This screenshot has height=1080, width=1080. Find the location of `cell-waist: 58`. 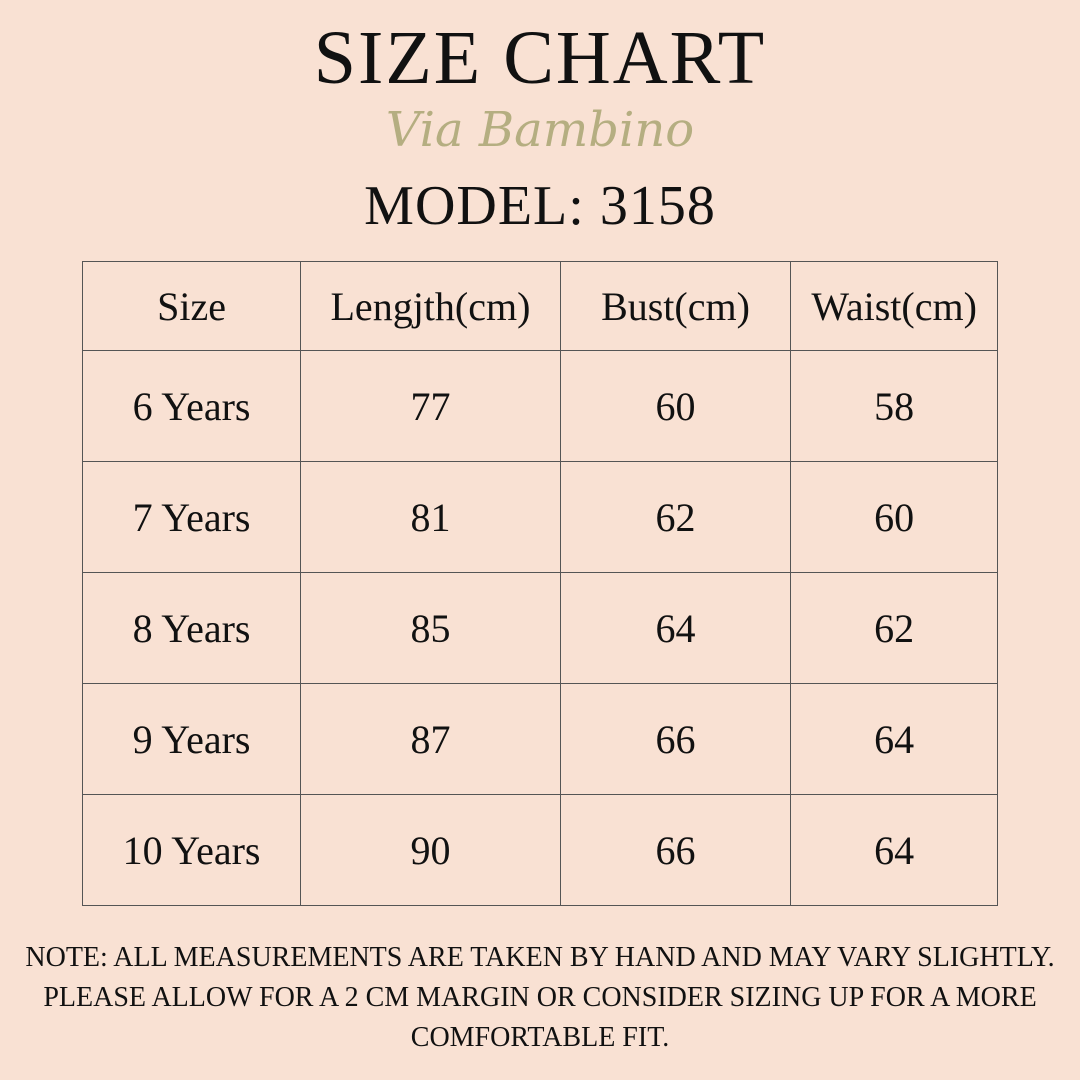

cell-waist: 58 is located at coordinates (894, 406).